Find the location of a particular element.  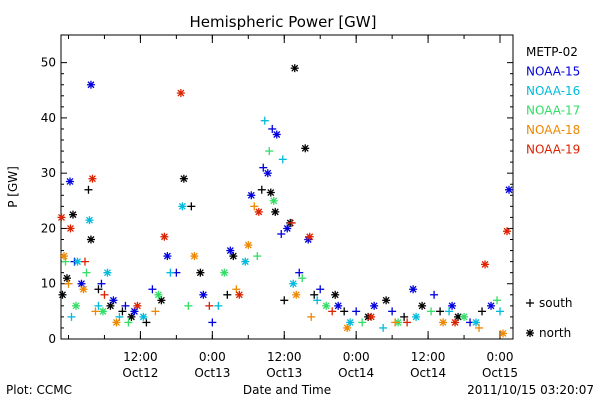

x-tick-label-time: 0:00 is located at coordinates (356, 357).